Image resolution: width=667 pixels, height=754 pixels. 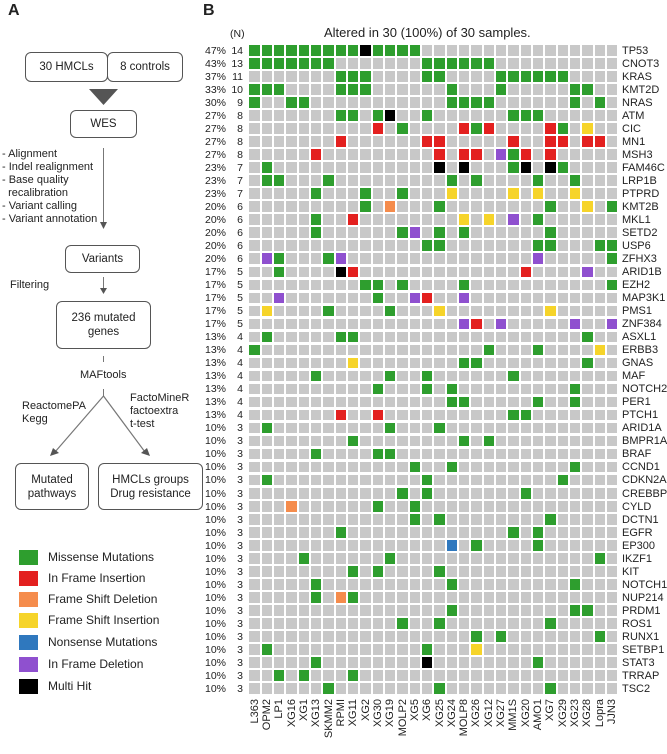 I want to click on tool-kegg: Kegg, so click(x=35, y=419).